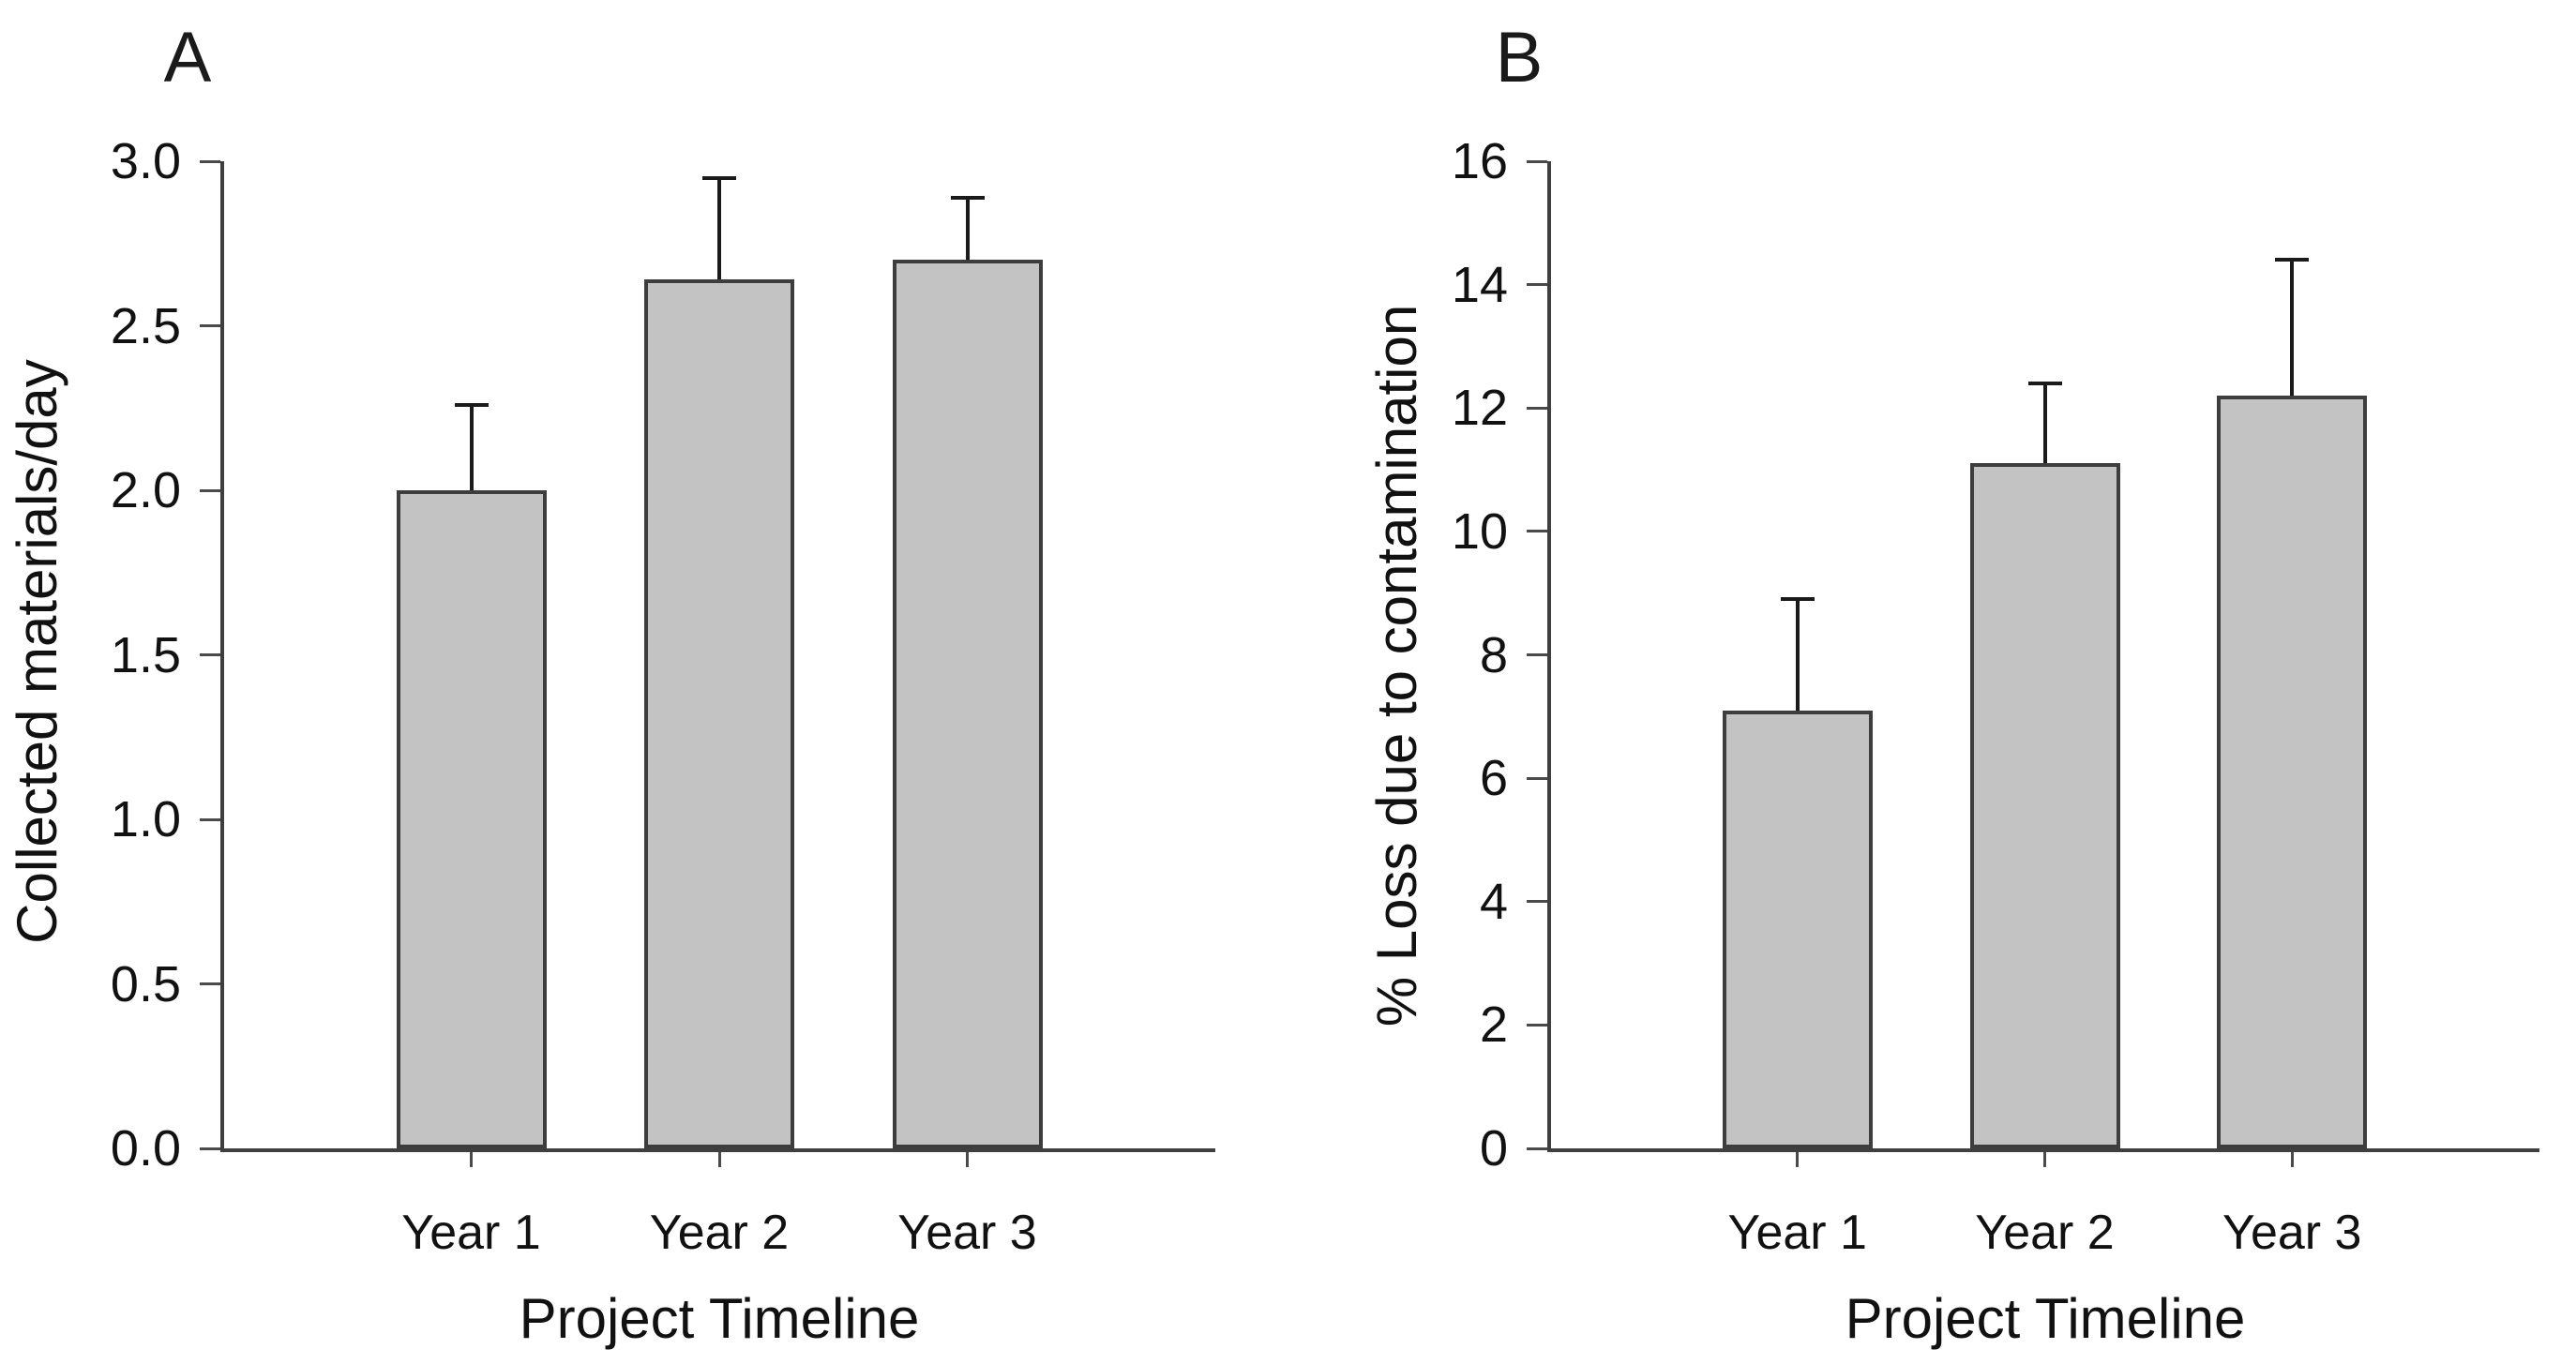  What do you see at coordinates (145, 1148) in the screenshot?
I see `y-tick-label: 0.0` at bounding box center [145, 1148].